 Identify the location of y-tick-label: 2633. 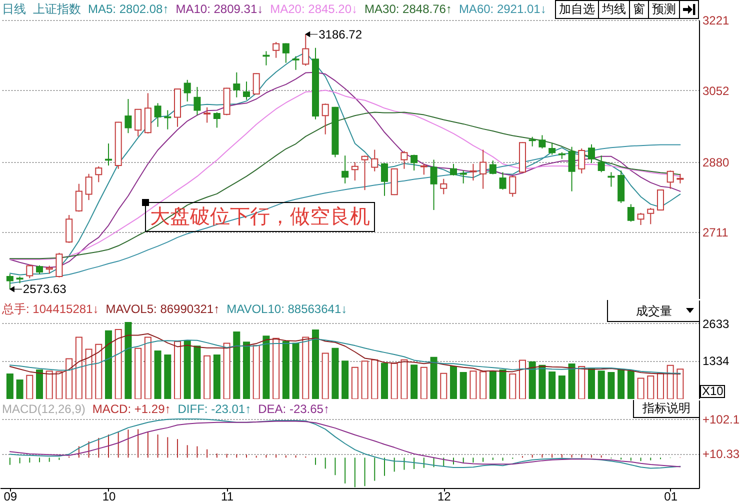
(716, 323).